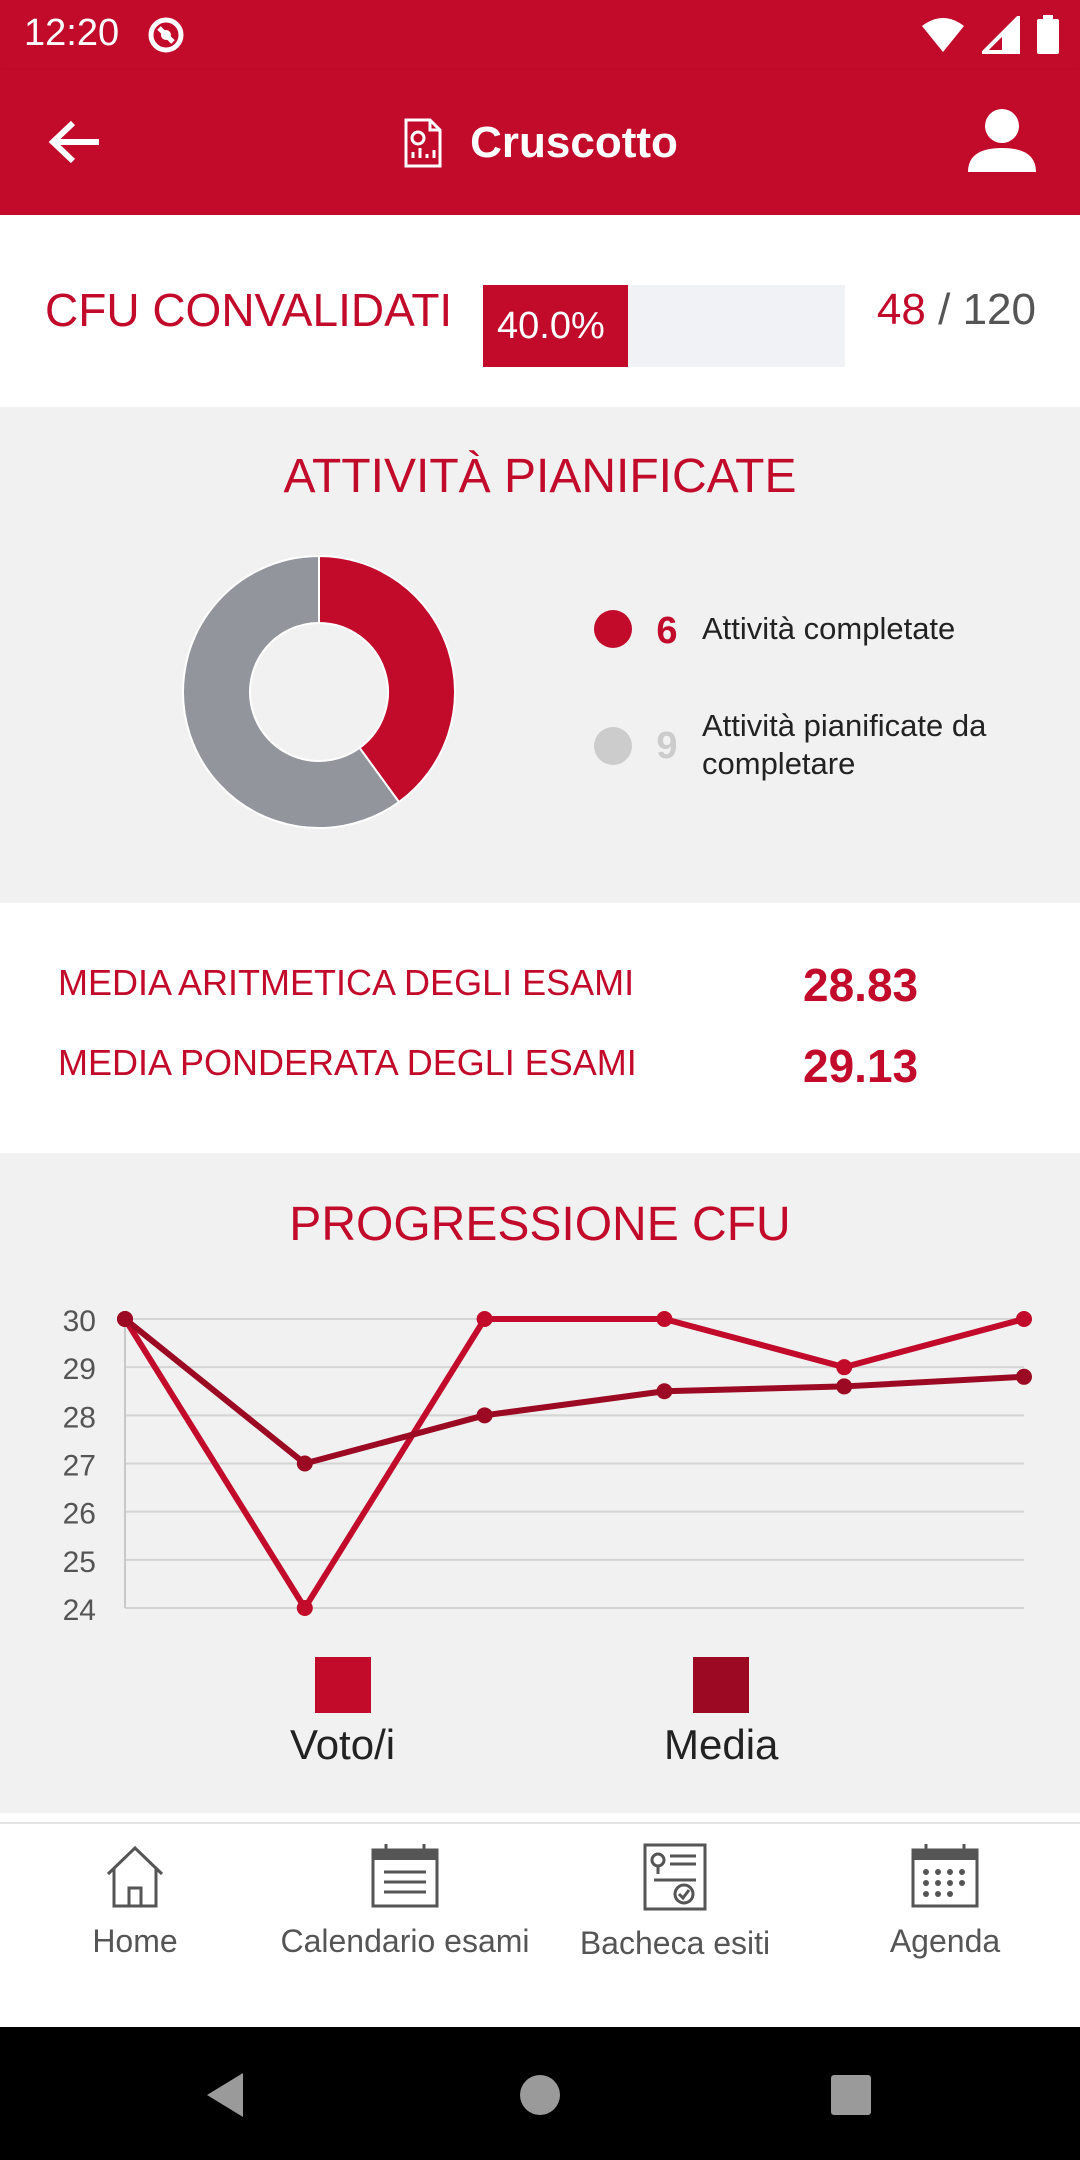 This screenshot has width=1080, height=2160. Describe the element at coordinates (675, 1877) in the screenshot. I see `noticeboard-icon` at that location.